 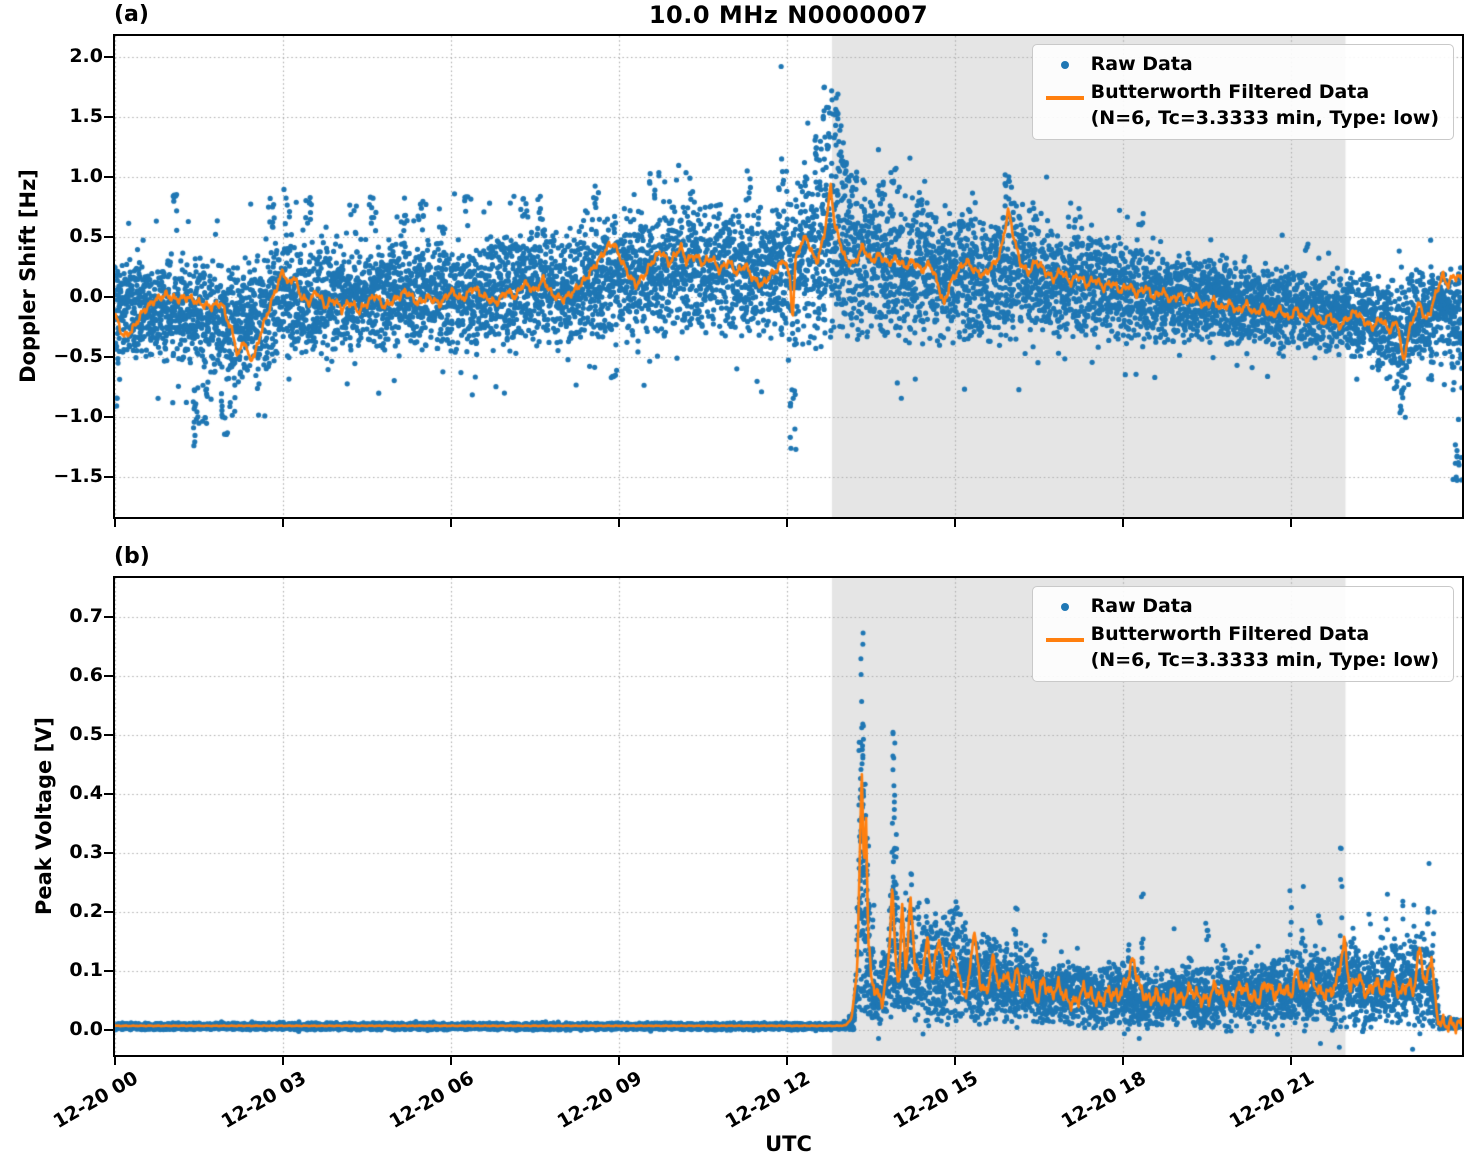 I want to click on y-axis-label-b: Peak Voltage [V], so click(x=44, y=816).